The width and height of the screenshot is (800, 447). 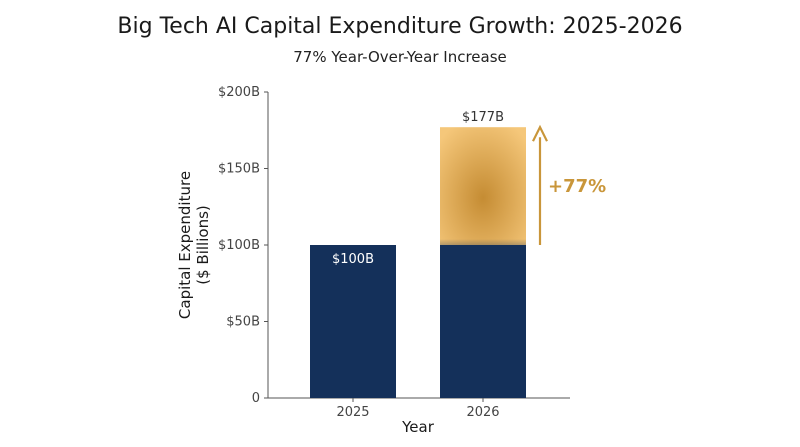 I want to click on y-tick-label: $200B, so click(x=239, y=92).